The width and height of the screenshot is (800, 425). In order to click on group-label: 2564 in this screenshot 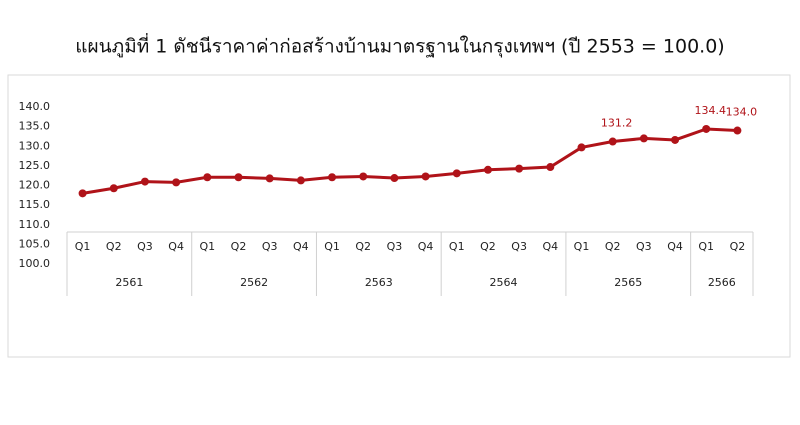, I will do `click(504, 282)`.